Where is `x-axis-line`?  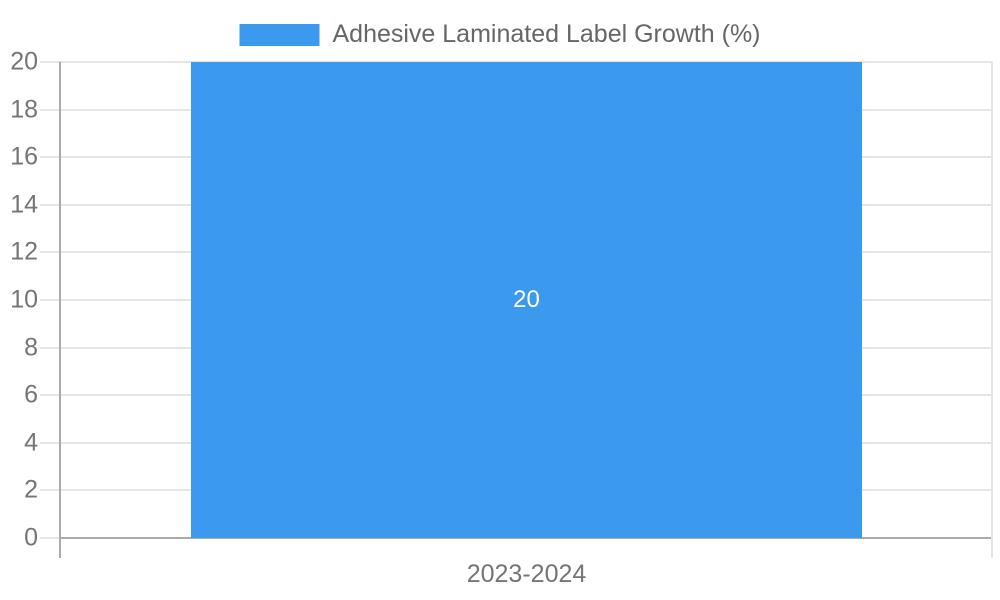 x-axis-line is located at coordinates (526, 538).